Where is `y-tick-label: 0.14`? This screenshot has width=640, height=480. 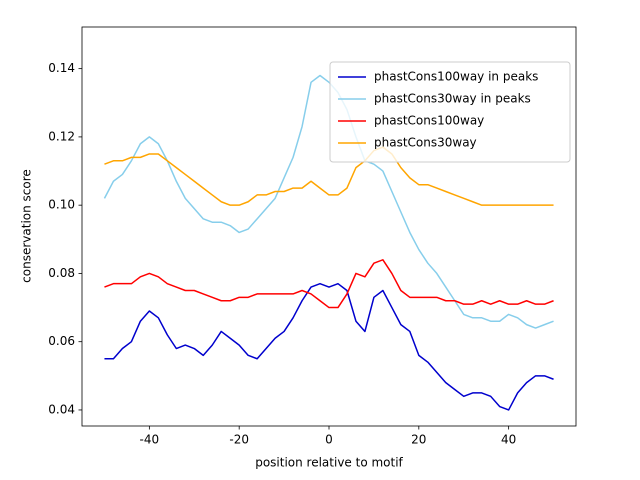 y-tick-label: 0.14 is located at coordinates (61, 68).